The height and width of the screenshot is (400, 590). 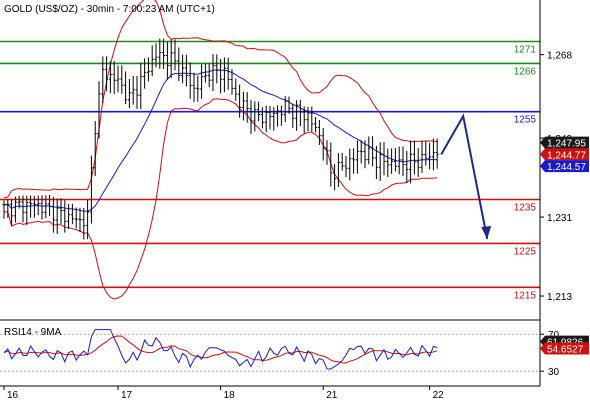 I want to click on rsi-value-tag: 54.6527, so click(x=564, y=348).